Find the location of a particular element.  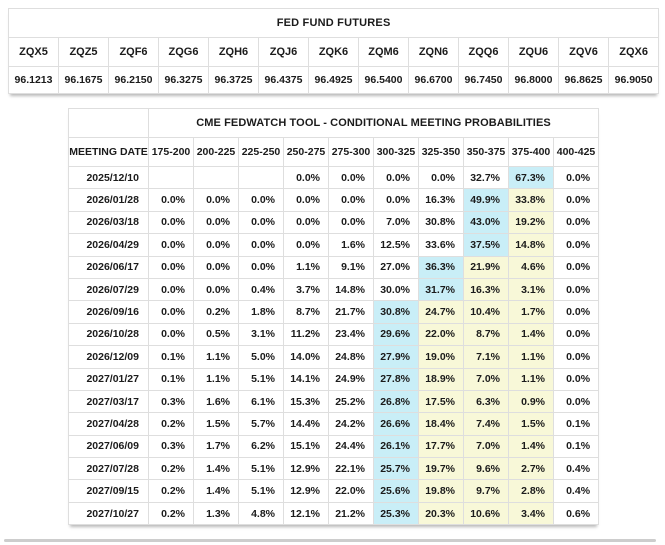

probability-cell: 23.4% is located at coordinates (351, 334).